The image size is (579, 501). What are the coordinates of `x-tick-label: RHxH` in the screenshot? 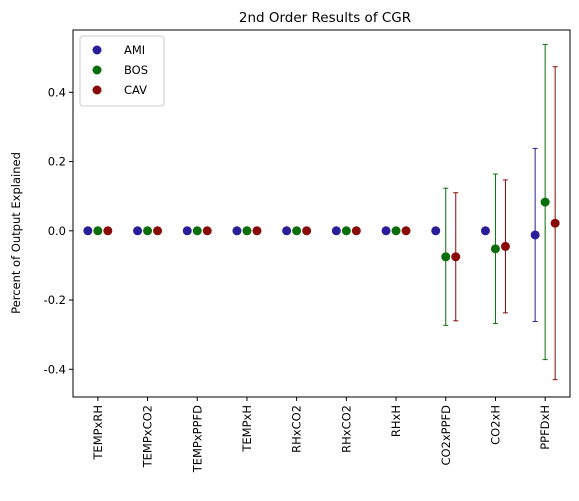 It's located at (396, 421).